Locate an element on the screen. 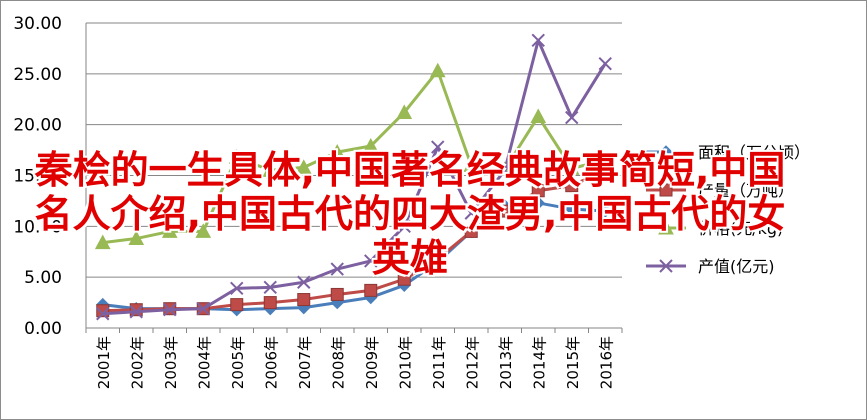 Image resolution: width=867 pixels, height=420 pixels. x-tick-label: 2013年 is located at coordinates (506, 362).